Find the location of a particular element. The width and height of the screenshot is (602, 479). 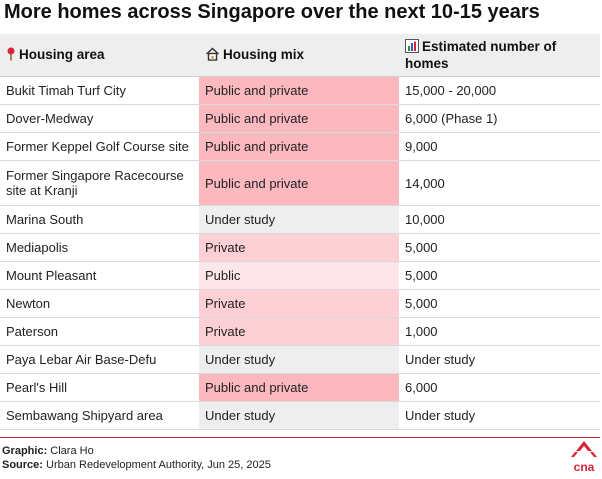

graphic-credit: Graphic: Clara Ho is located at coordinates (136, 451).